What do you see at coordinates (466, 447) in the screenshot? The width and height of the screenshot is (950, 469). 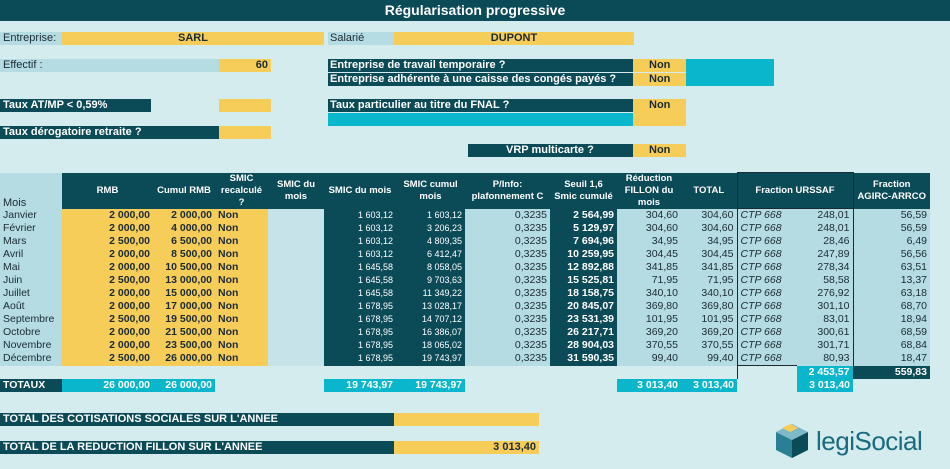 I see `total-reduction-field: 3 013,40` at bounding box center [466, 447].